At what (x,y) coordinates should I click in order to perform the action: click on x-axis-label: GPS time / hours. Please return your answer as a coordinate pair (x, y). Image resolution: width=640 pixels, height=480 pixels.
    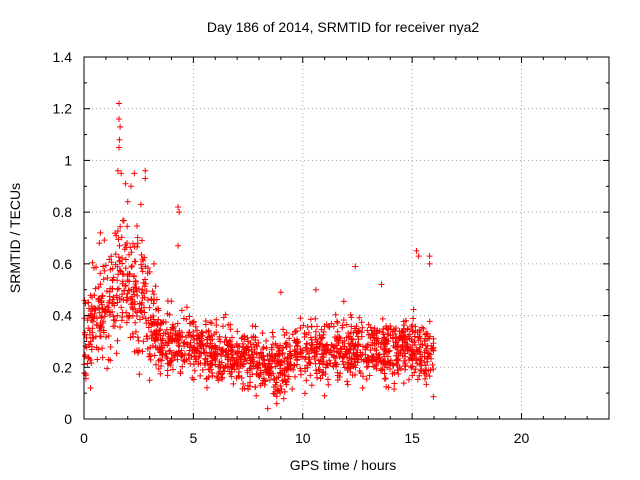
    Looking at the image, I should click on (343, 465).